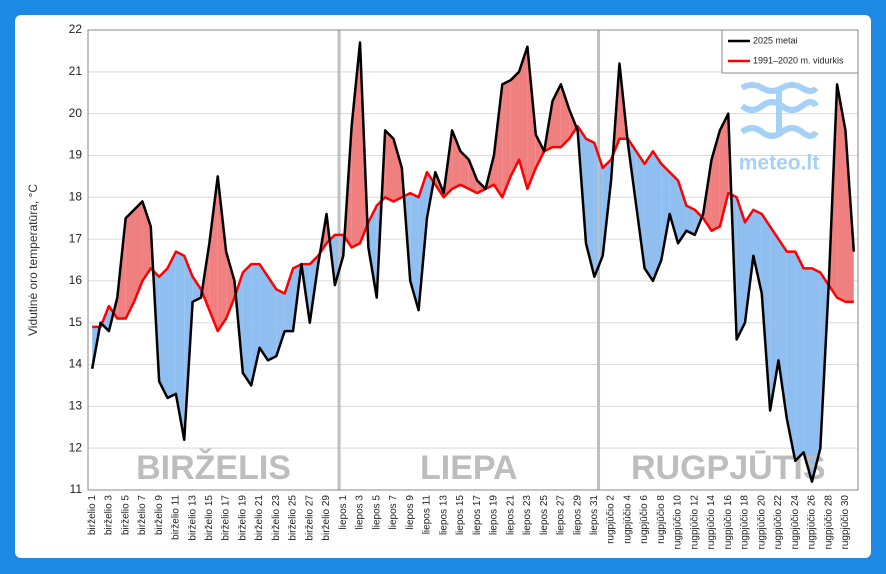 The height and width of the screenshot is (574, 886). Describe the element at coordinates (76, 280) in the screenshot. I see `y-tick-label: 16` at that location.